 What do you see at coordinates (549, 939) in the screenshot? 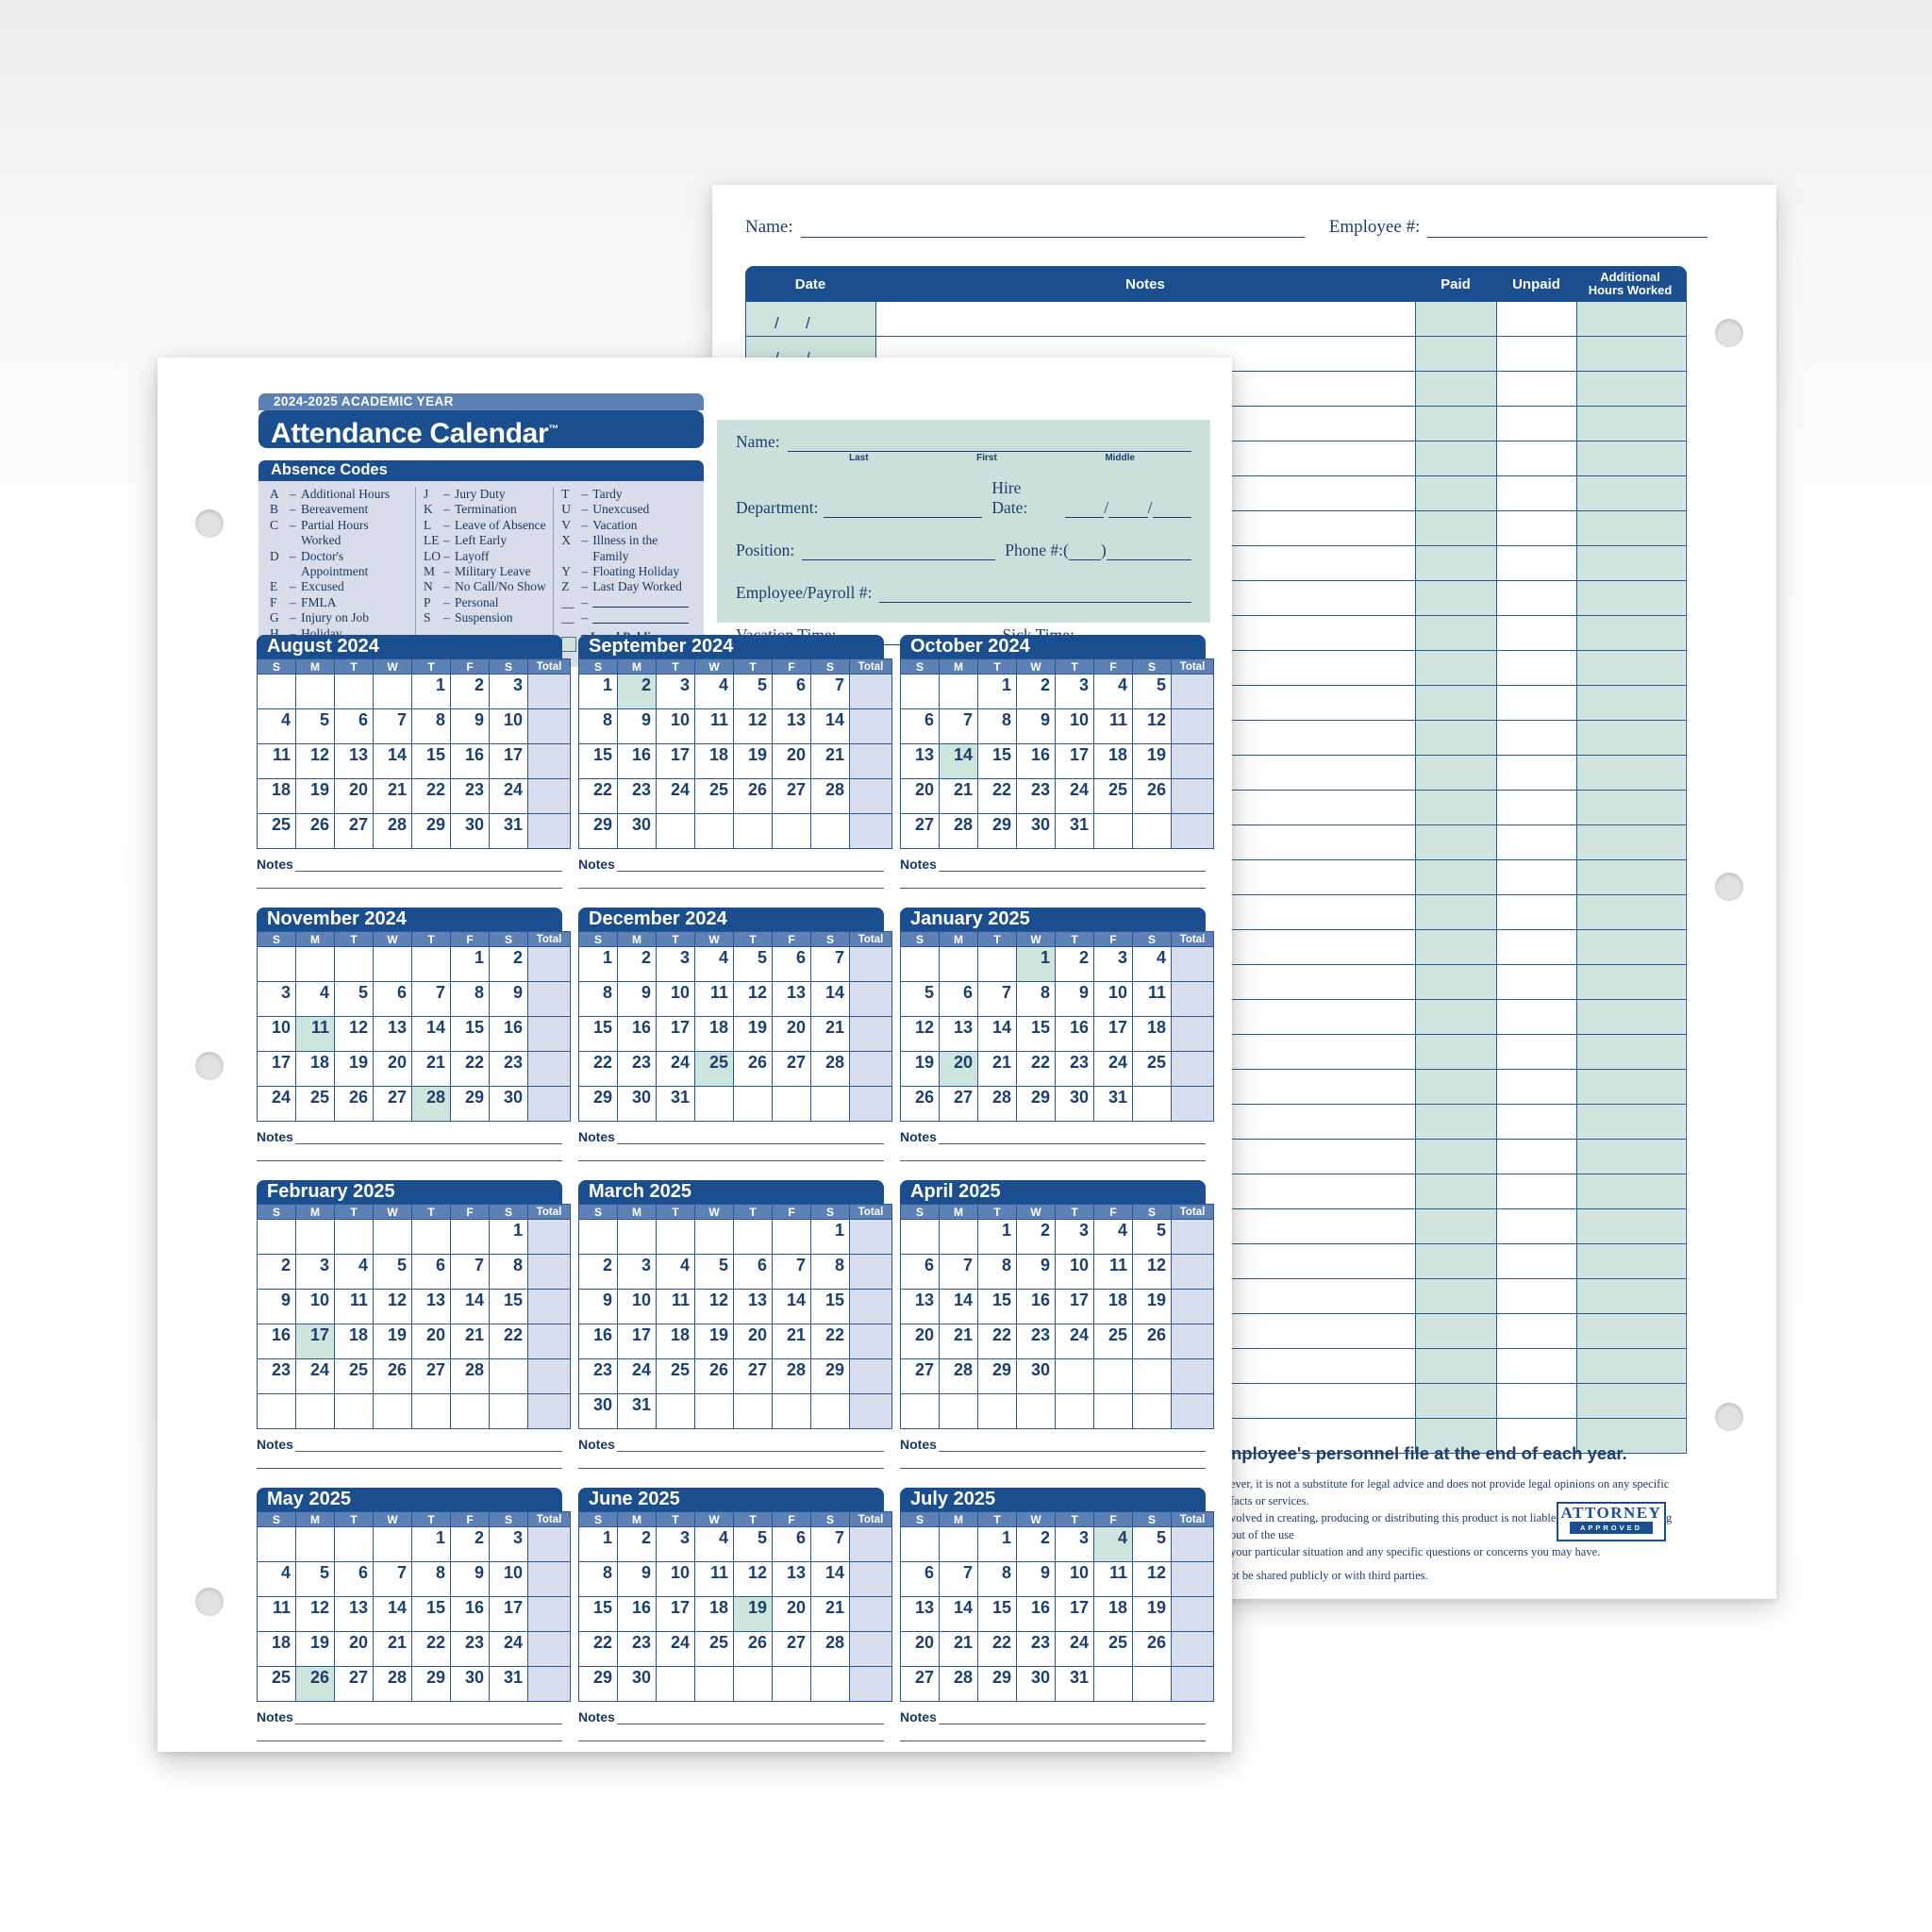
I see `day-of-week-header: Total` at bounding box center [549, 939].